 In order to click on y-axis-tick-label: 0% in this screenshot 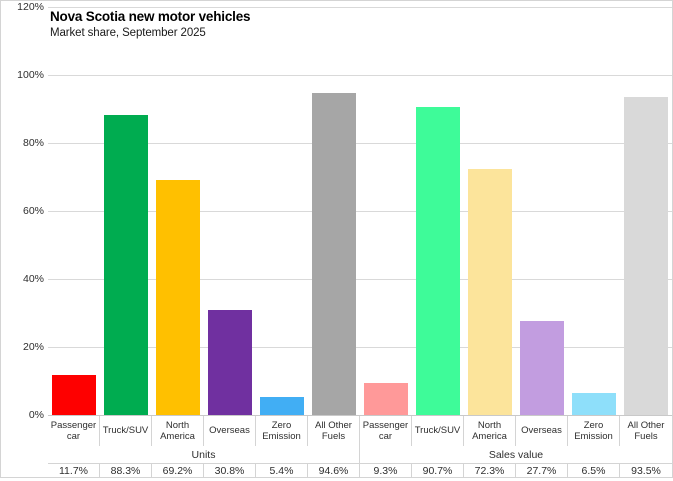, I will do `click(36, 415)`.